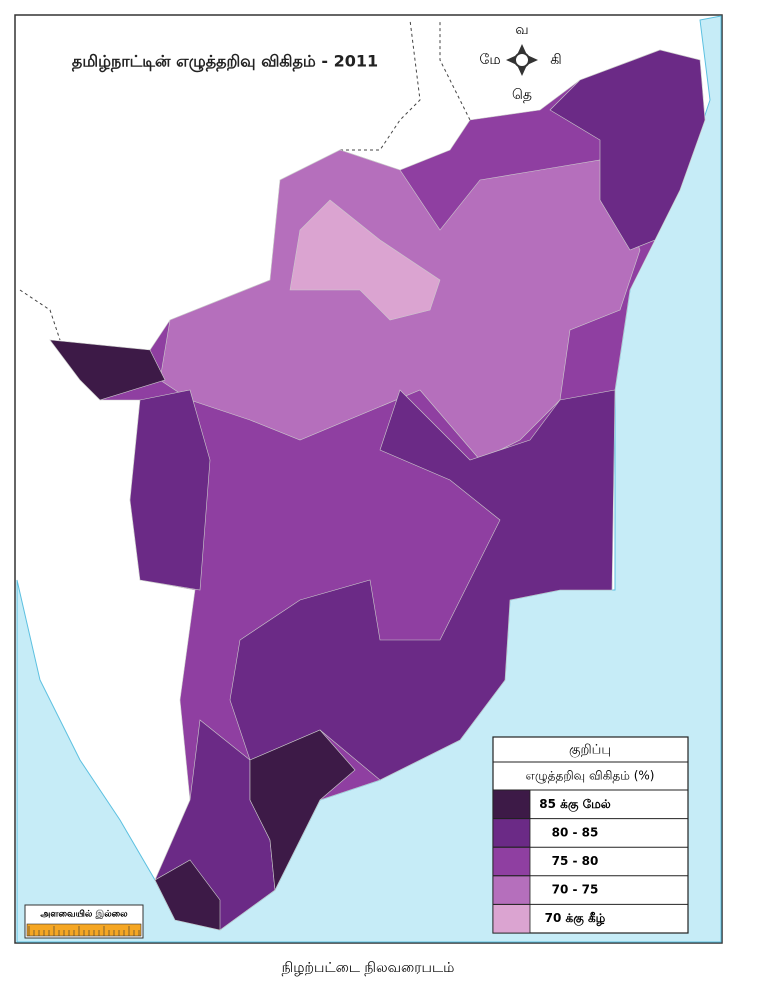  Describe the element at coordinates (590, 776) in the screenshot. I see `legend-subtitle: எழுத்தறிவு விகிதம் (%)` at that location.